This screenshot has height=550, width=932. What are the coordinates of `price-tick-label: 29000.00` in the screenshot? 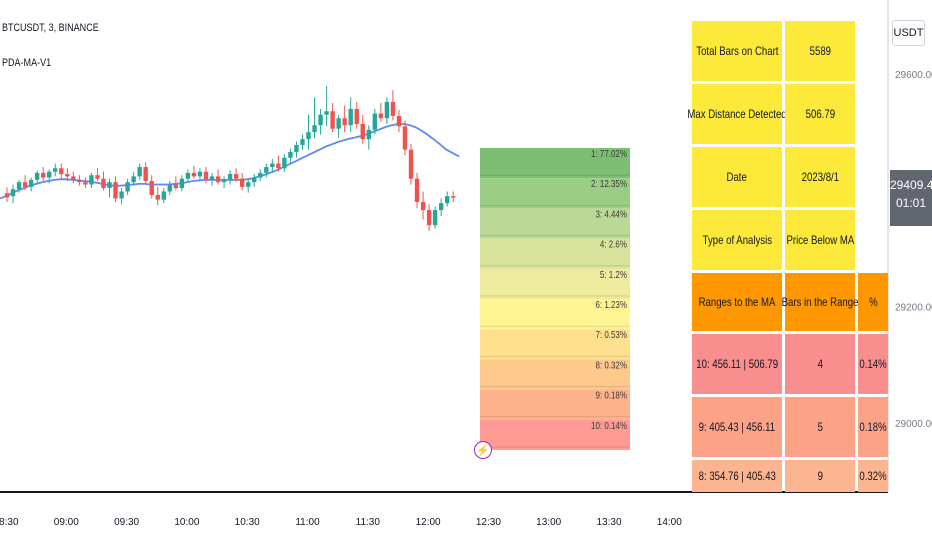 It's located at (913, 424).